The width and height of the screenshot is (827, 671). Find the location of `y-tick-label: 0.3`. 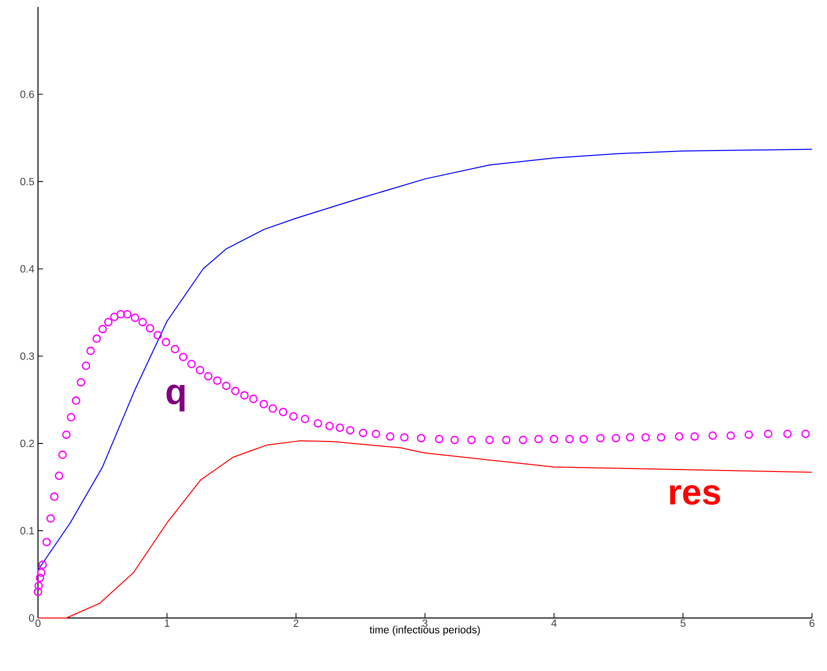

y-tick-label: 0.3 is located at coordinates (27, 356).